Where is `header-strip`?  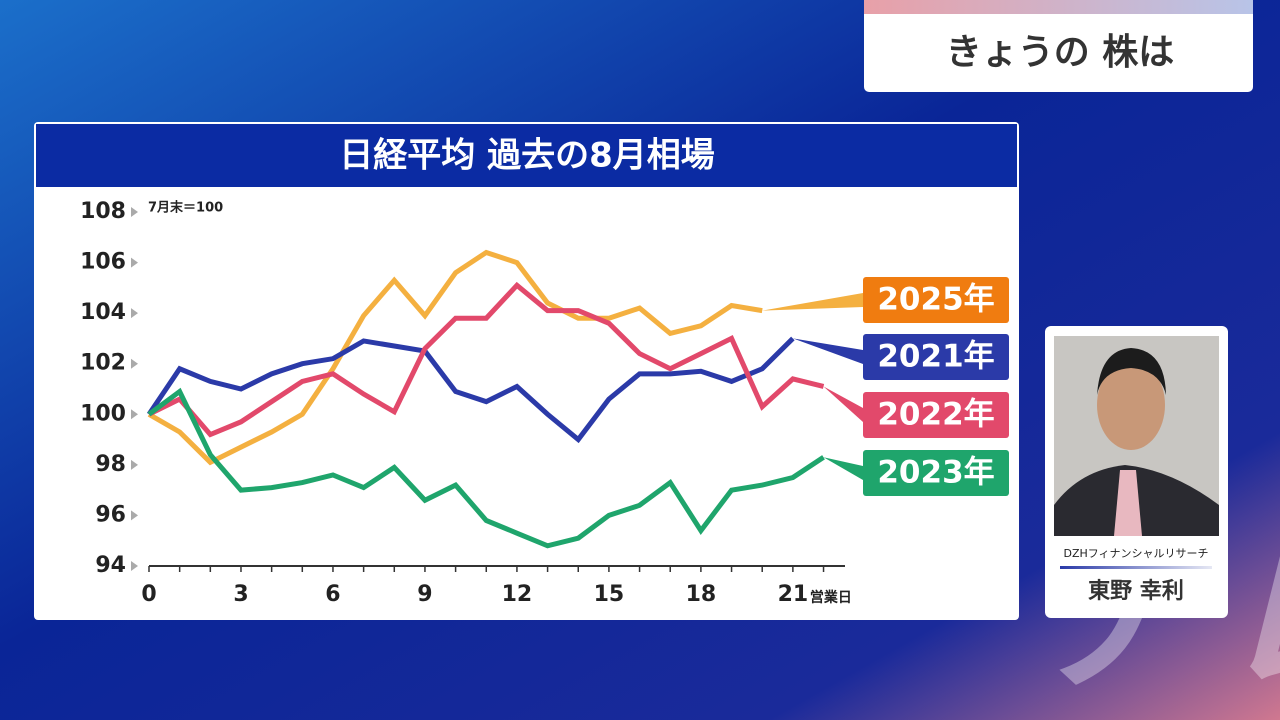 header-strip is located at coordinates (1058, 7).